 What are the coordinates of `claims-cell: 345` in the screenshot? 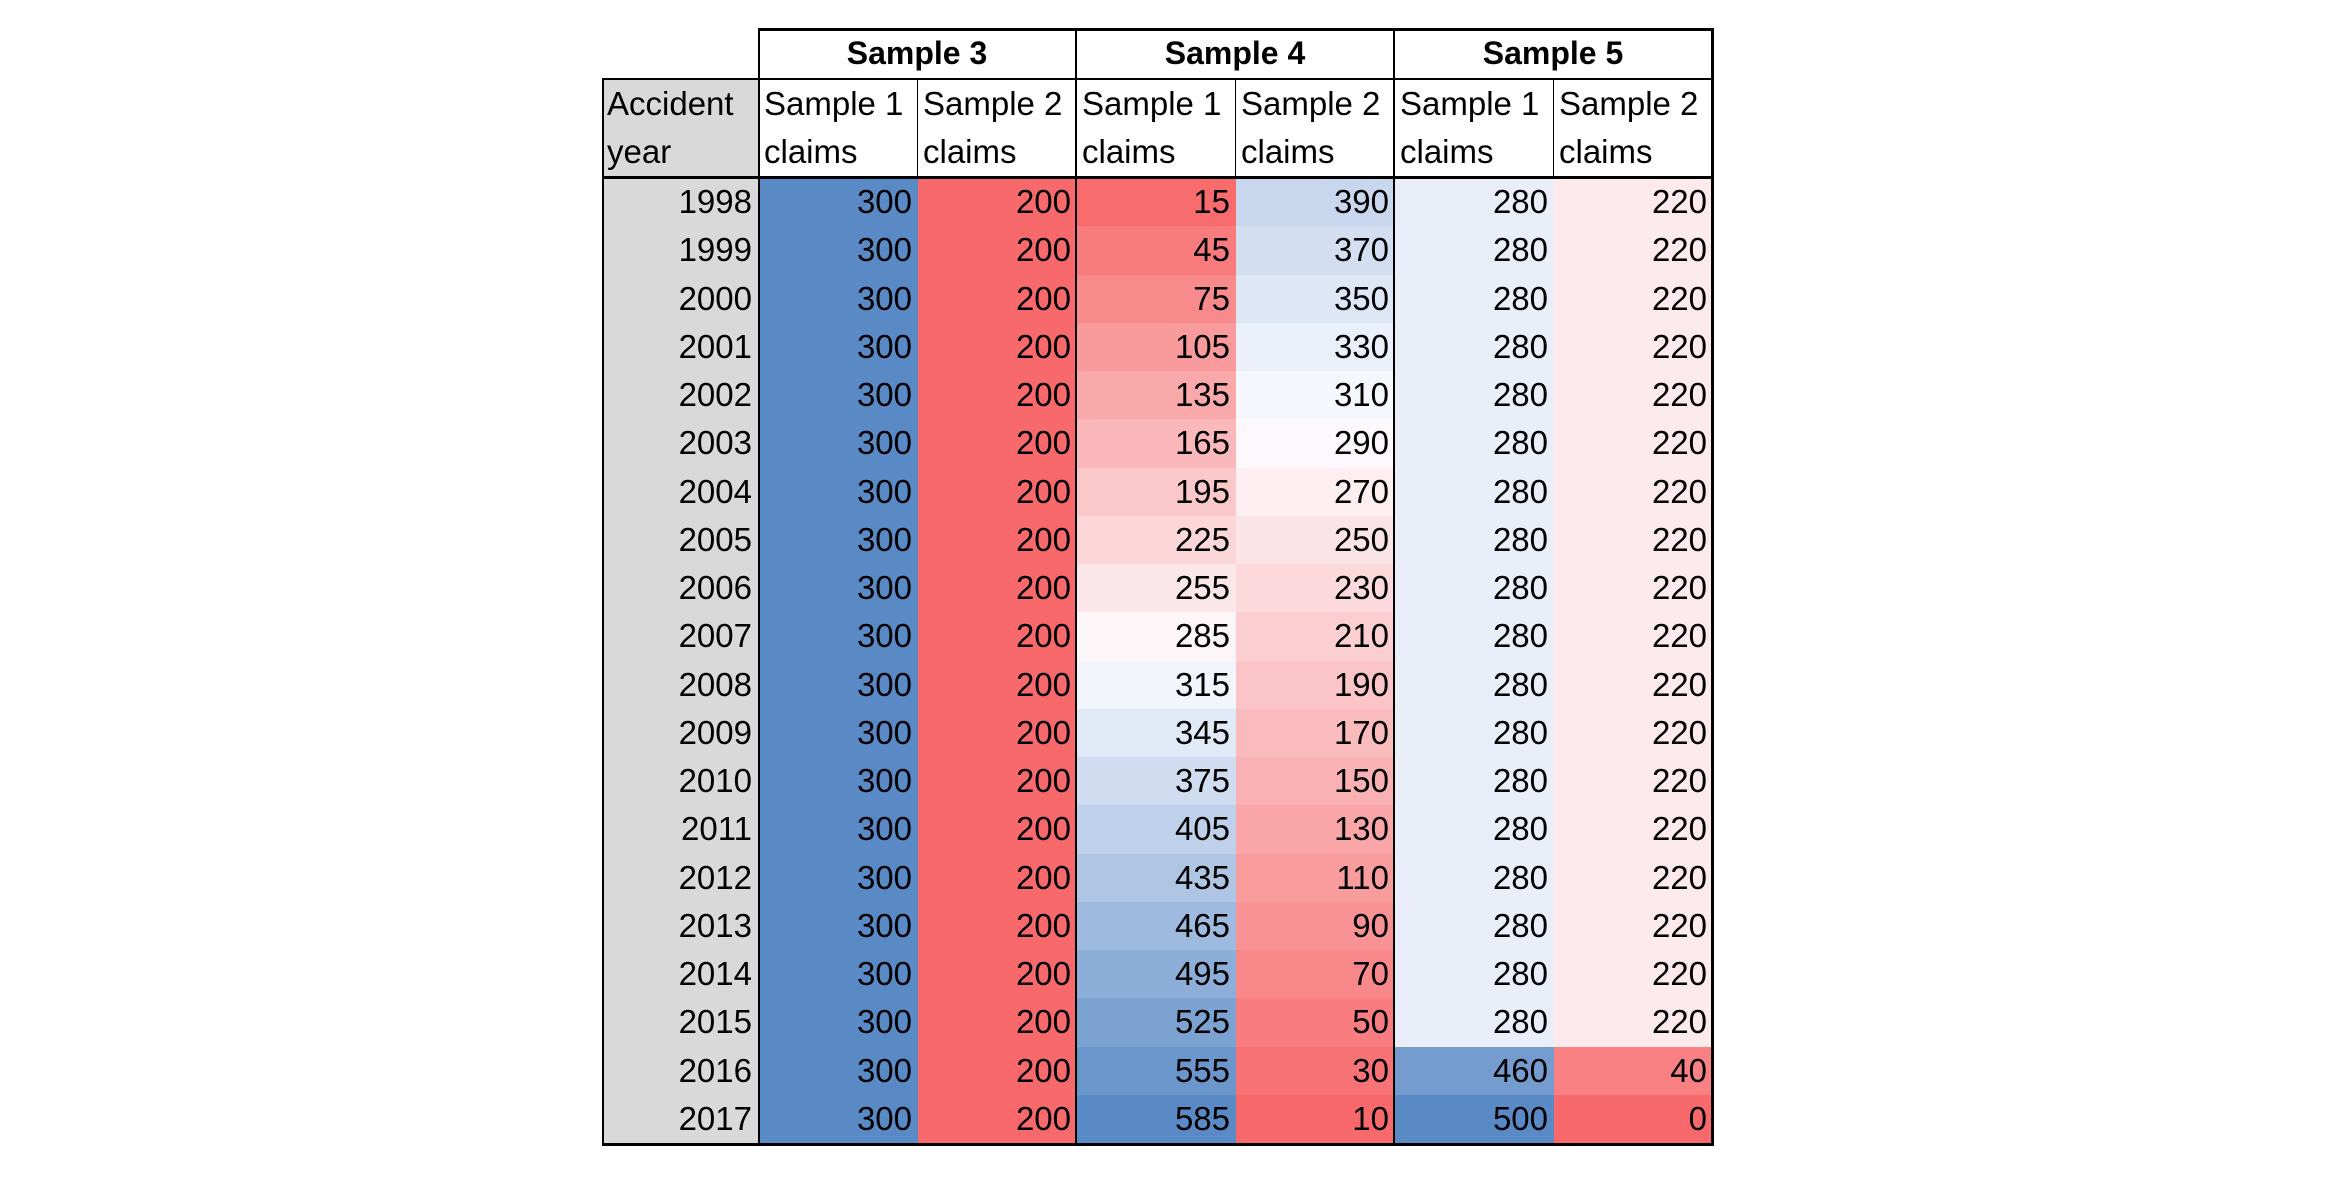 It's located at (1156, 733).